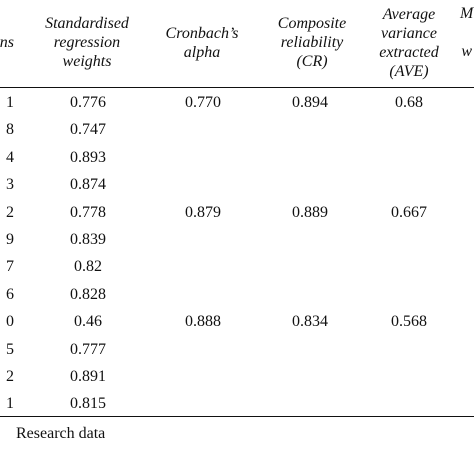 The image size is (474, 474). I want to click on header-standardised-weights: Standardised regression weights, so click(87, 42).